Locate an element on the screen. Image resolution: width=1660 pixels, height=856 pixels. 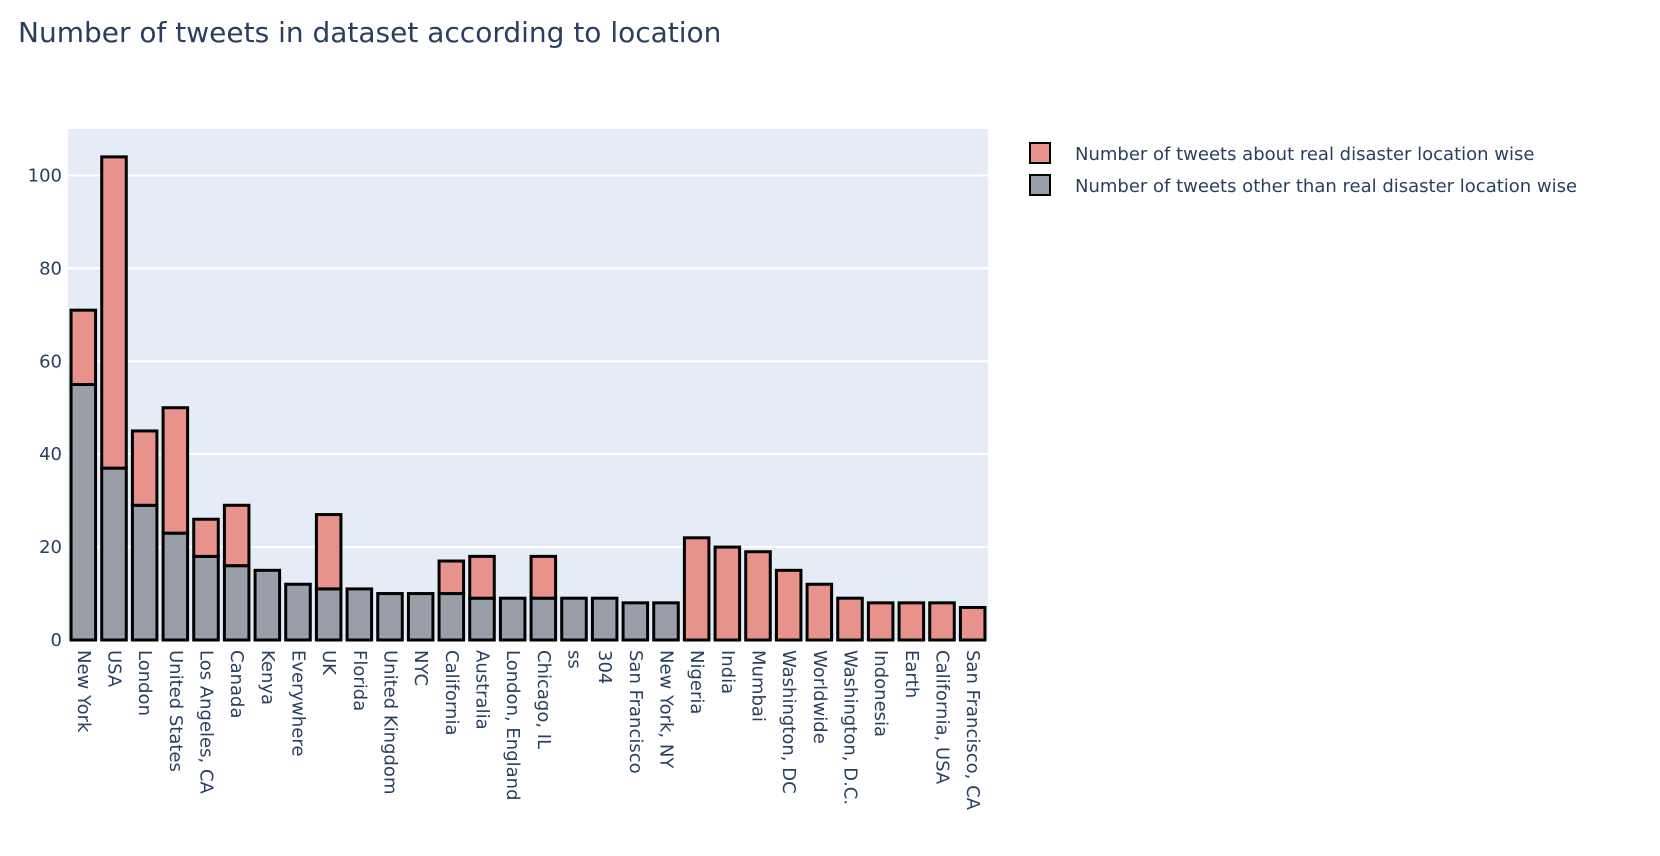
x-tick-label: Everywhere is located at coordinates (298, 703).